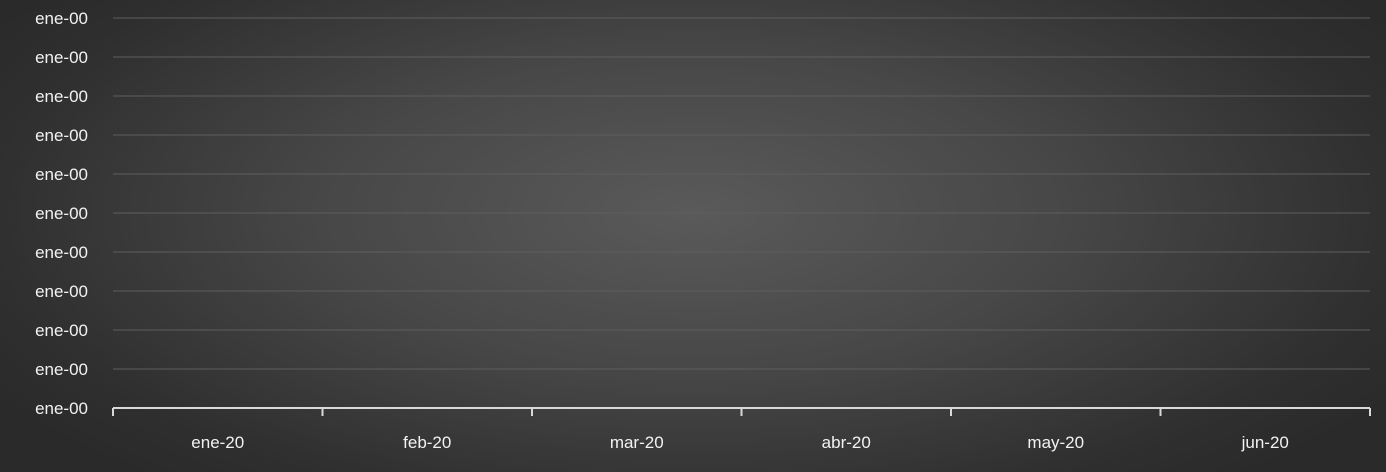 The width and height of the screenshot is (1386, 472). I want to click on x-tick-label: feb-20, so click(427, 442).